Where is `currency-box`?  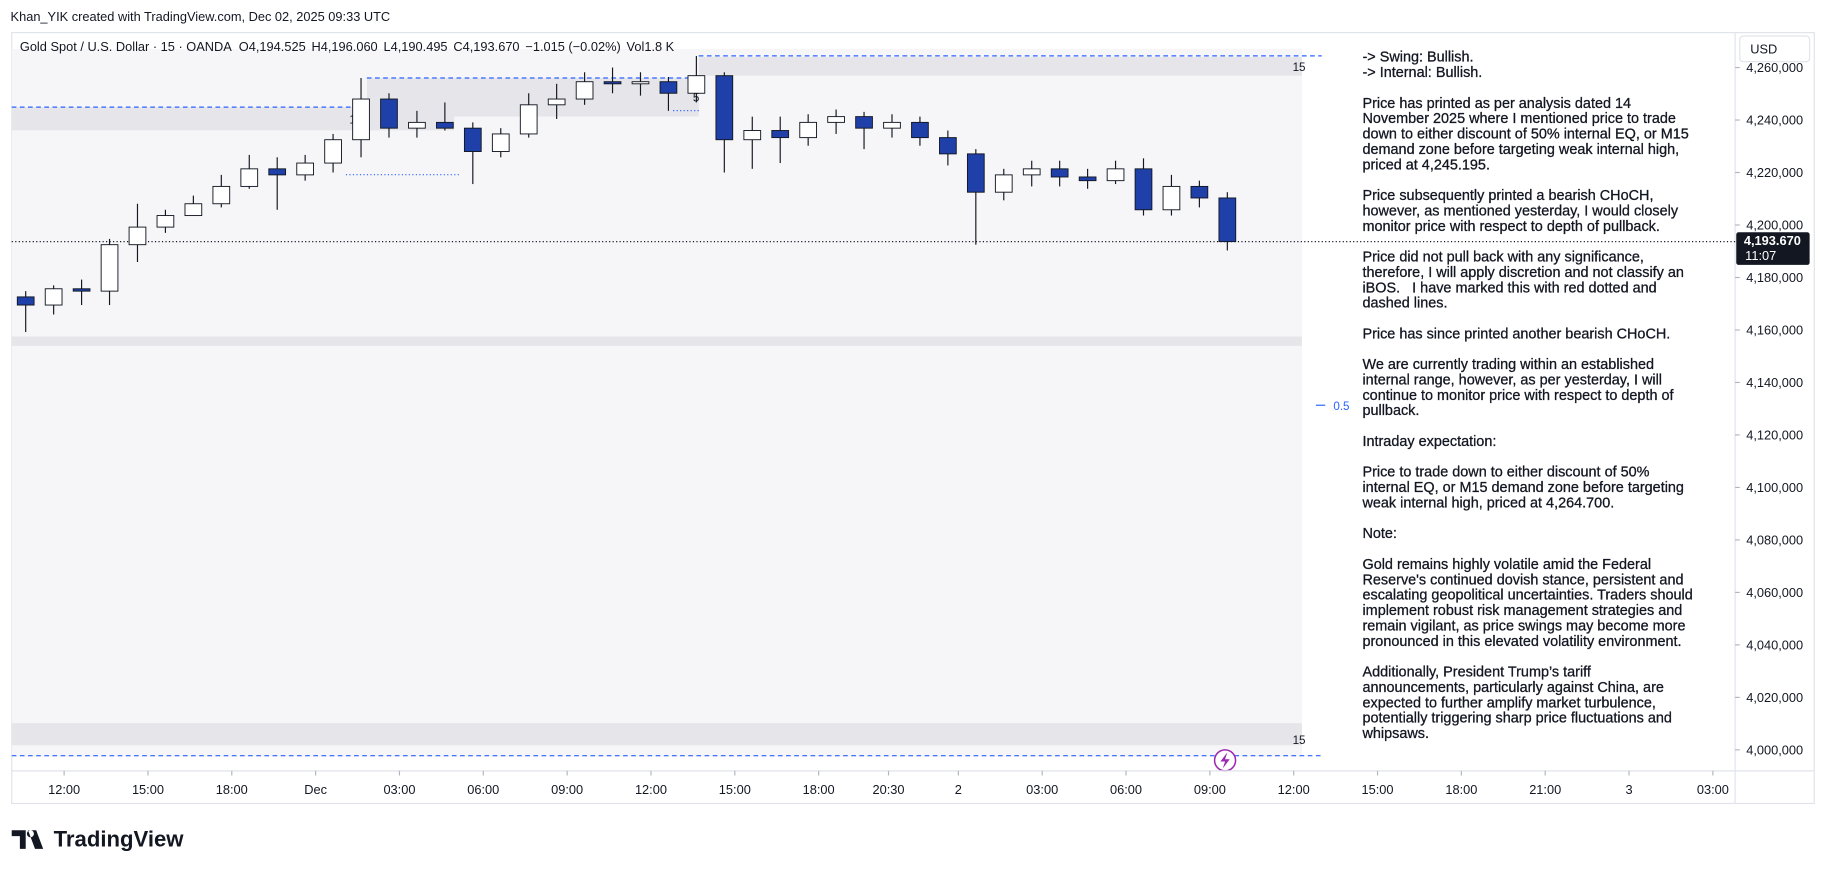 currency-box is located at coordinates (1775, 49).